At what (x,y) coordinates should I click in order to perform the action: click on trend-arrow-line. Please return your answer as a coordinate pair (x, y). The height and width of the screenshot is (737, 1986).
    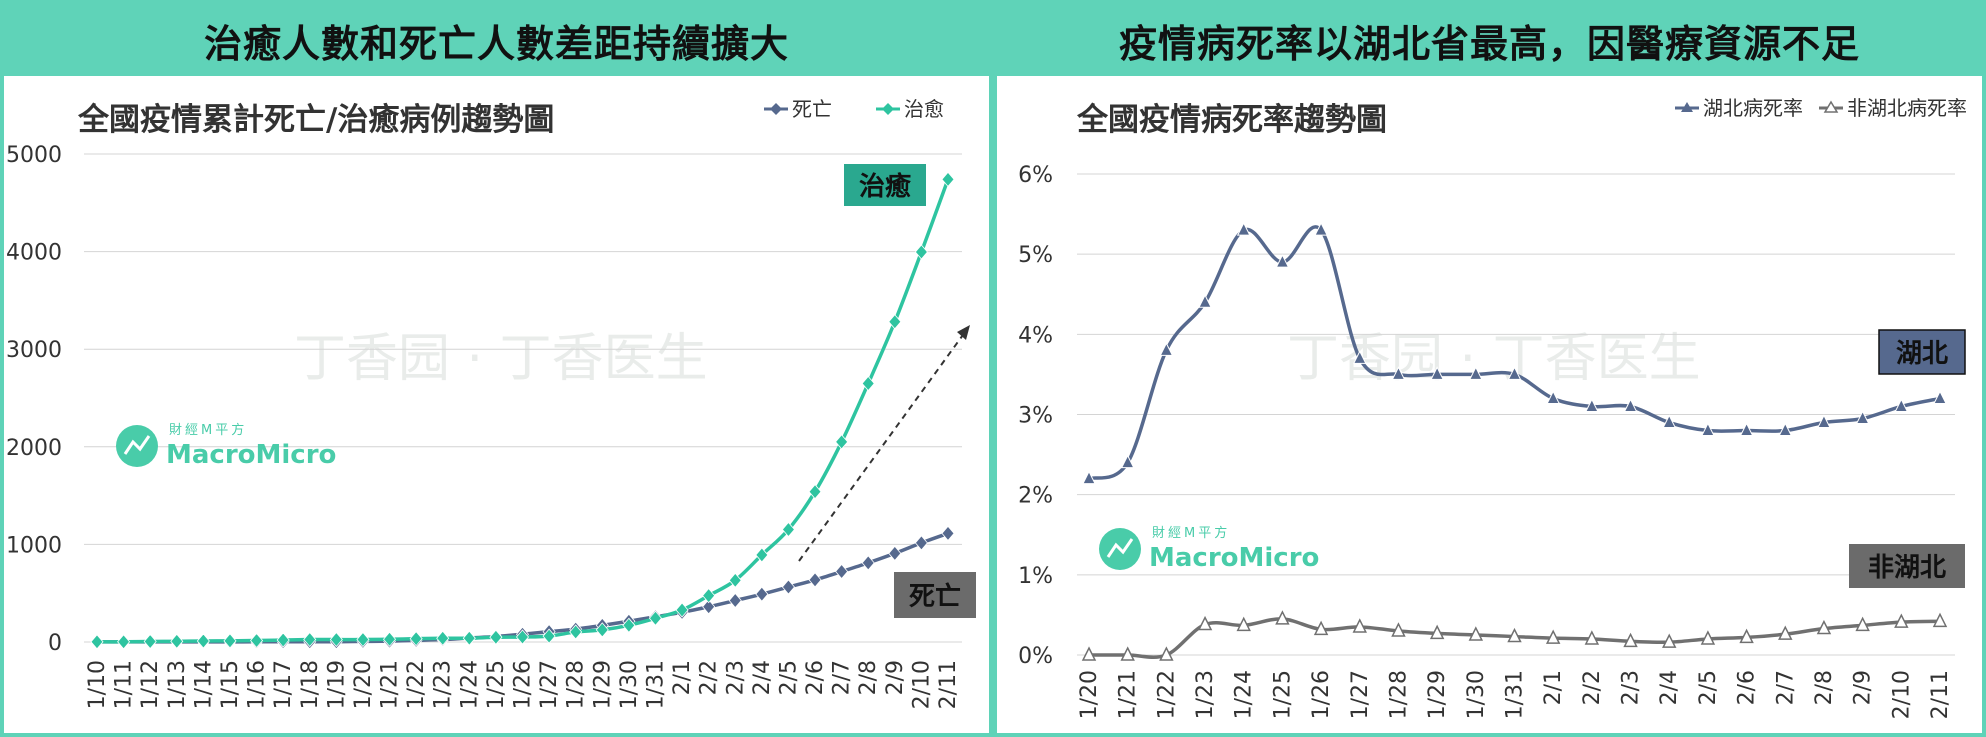
    Looking at the image, I should click on (883, 444).